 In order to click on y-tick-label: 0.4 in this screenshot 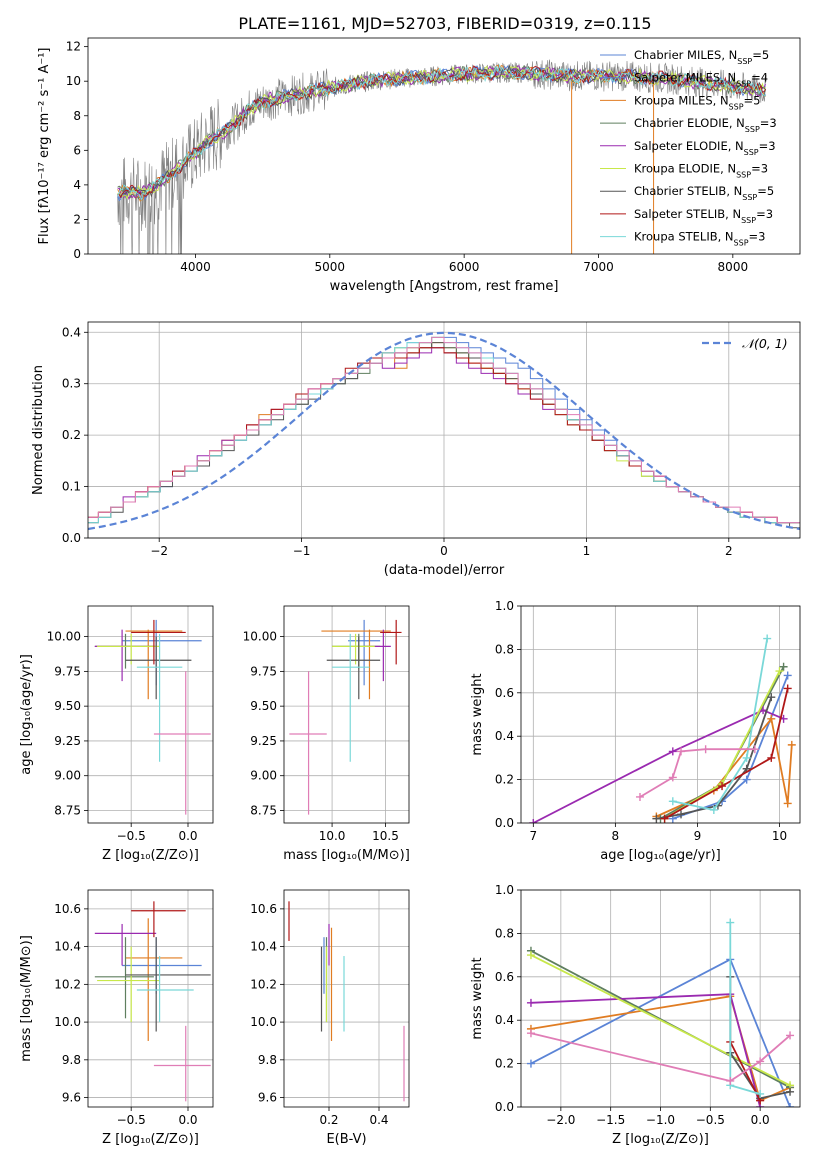, I will do `click(71, 332)`.